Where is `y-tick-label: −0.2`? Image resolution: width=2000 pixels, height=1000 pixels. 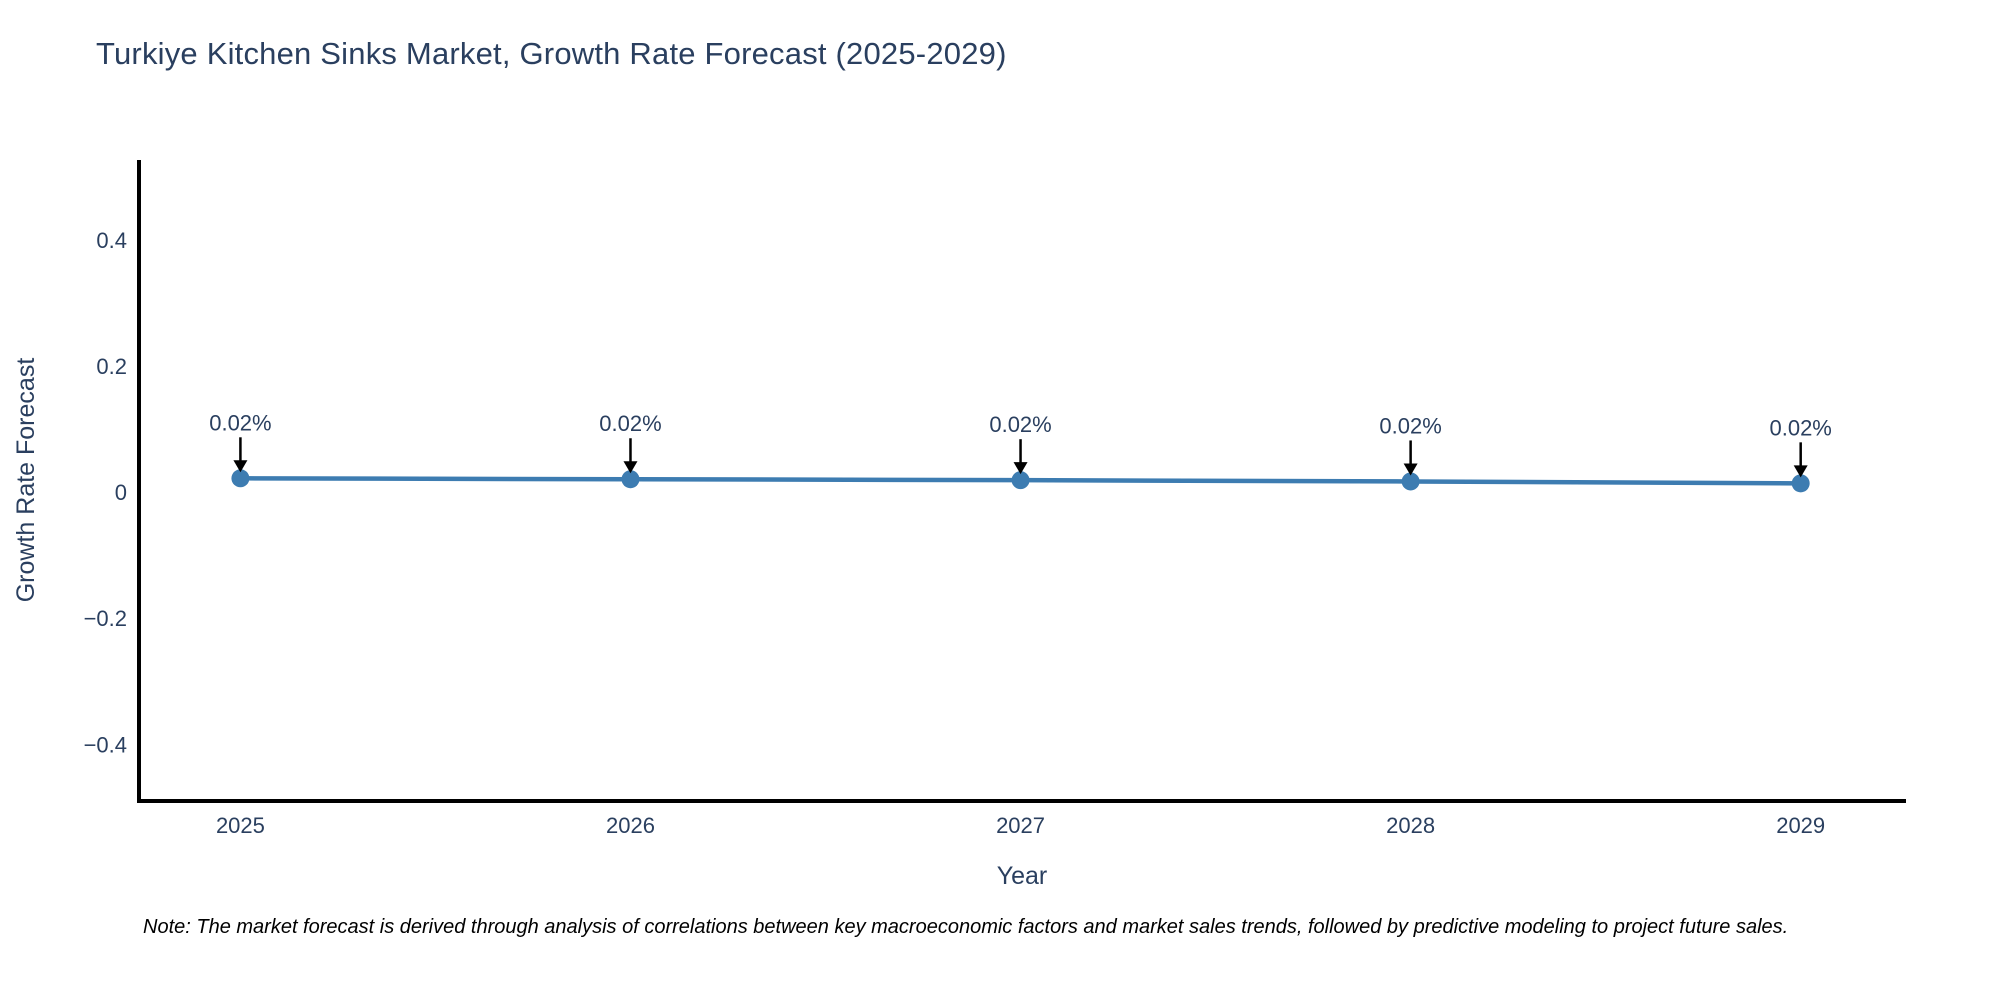 y-tick-label: −0.2 is located at coordinates (105, 618).